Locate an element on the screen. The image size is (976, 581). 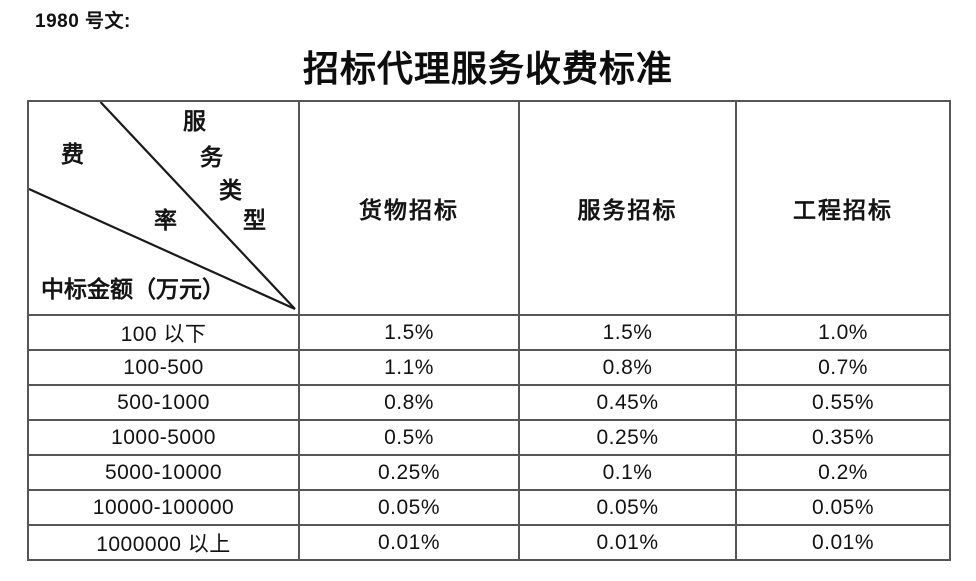
corner-label-fee-rate-char-1: 费 is located at coordinates (72, 154).